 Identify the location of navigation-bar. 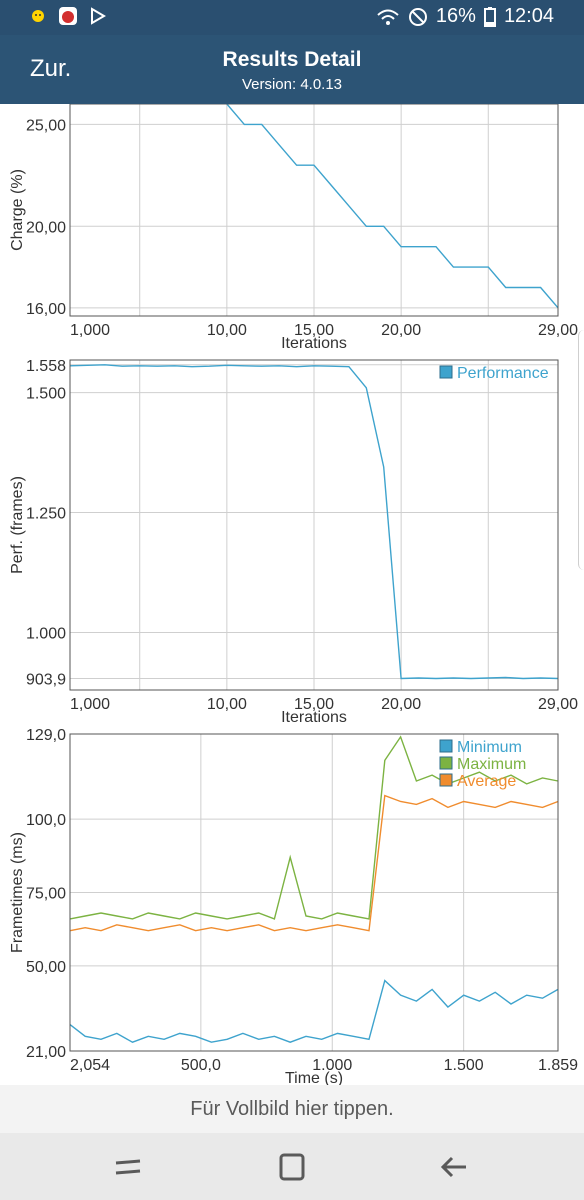
(292, 1166).